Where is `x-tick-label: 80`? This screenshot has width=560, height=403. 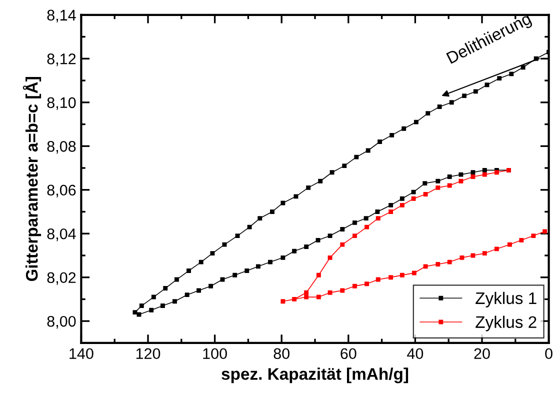
x-tick-label: 80 is located at coordinates (282, 354).